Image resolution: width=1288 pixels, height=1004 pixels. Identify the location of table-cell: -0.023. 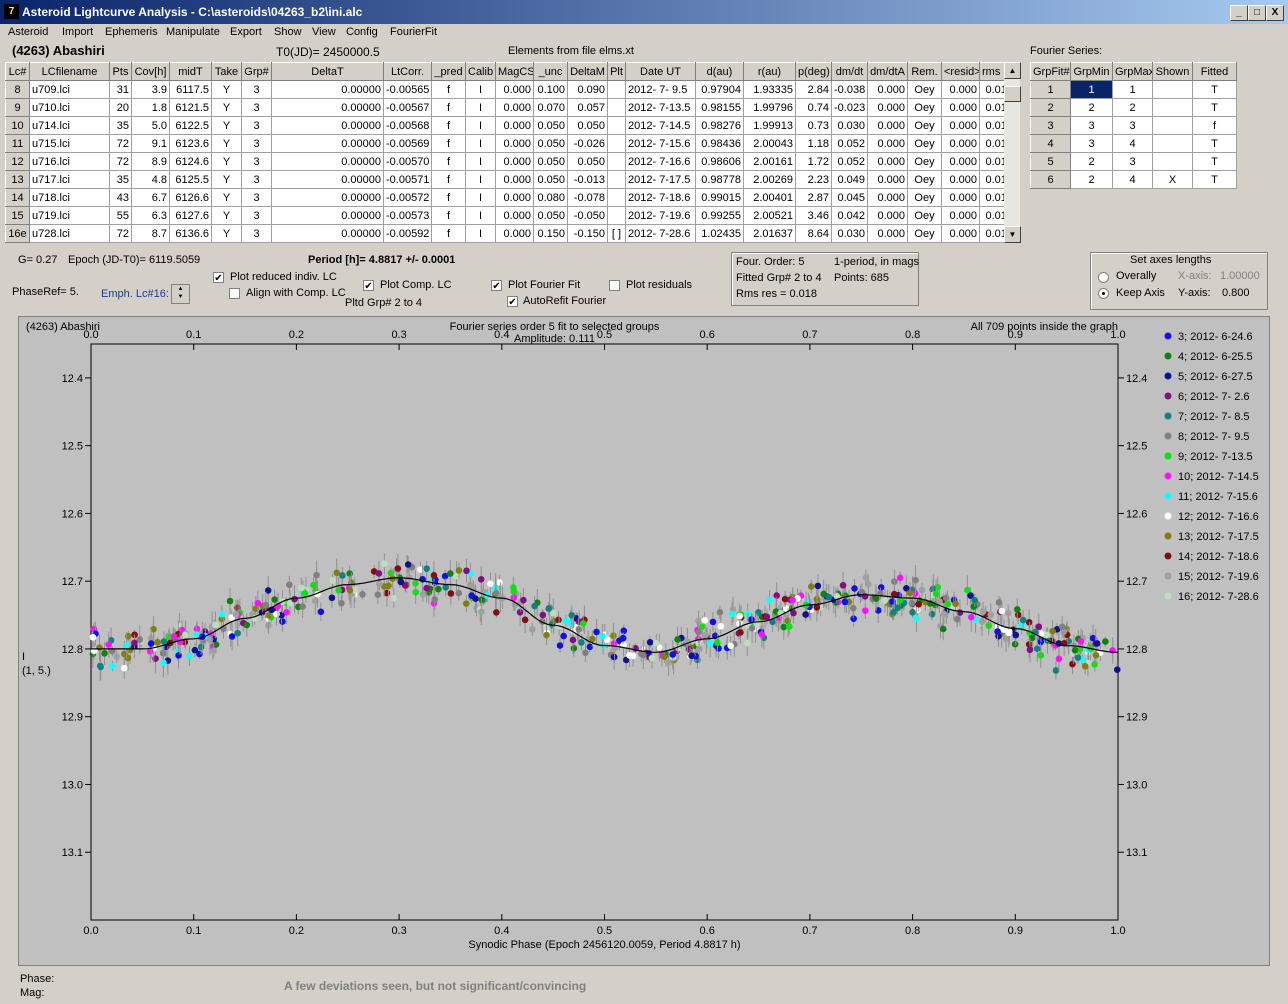
(849, 107).